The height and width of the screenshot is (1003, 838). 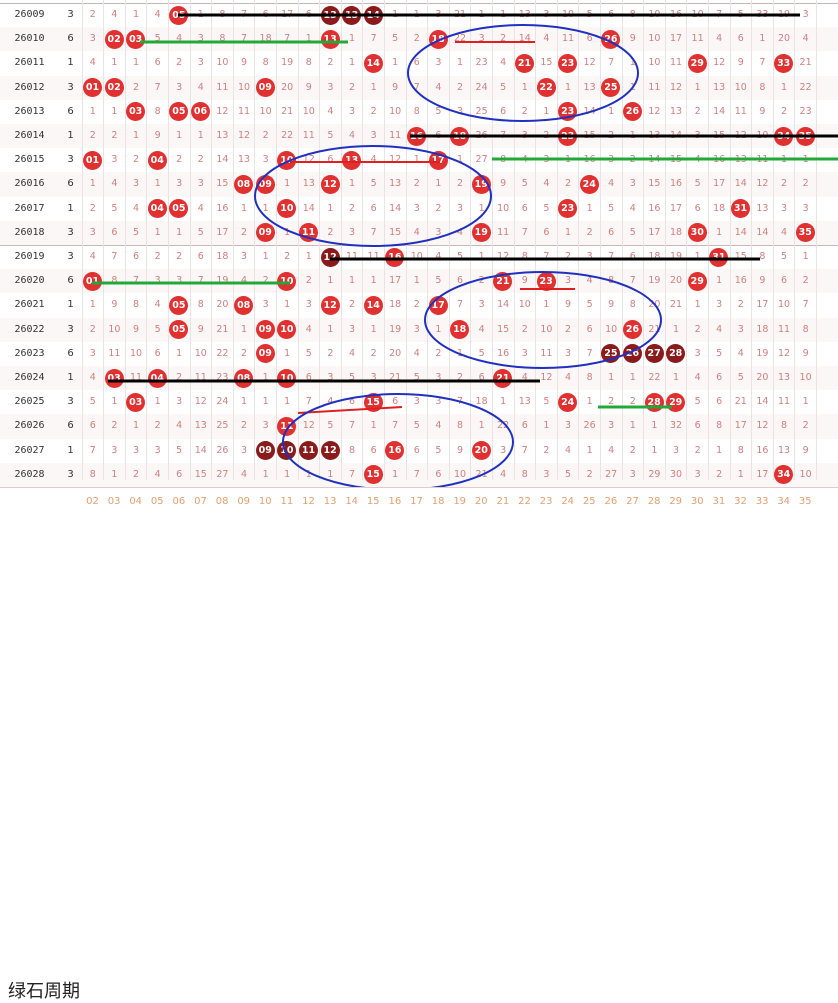 I want to click on drawn-ball: 05, so click(x=179, y=305).